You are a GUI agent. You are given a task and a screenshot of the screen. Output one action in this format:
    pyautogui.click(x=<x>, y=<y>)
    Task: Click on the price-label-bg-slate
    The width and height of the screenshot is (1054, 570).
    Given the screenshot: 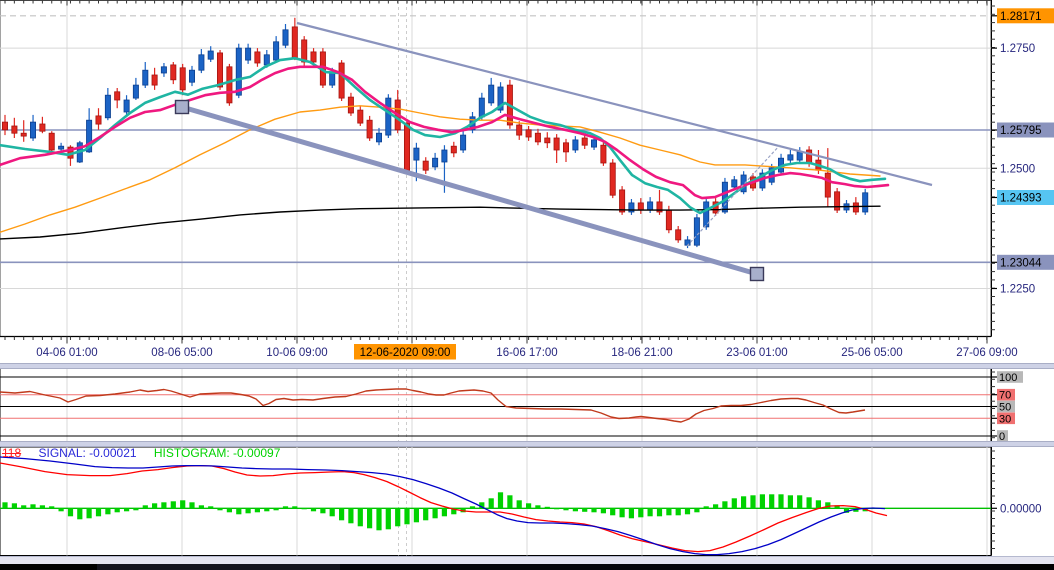 What is the action you would take?
    pyautogui.click(x=1025, y=262)
    